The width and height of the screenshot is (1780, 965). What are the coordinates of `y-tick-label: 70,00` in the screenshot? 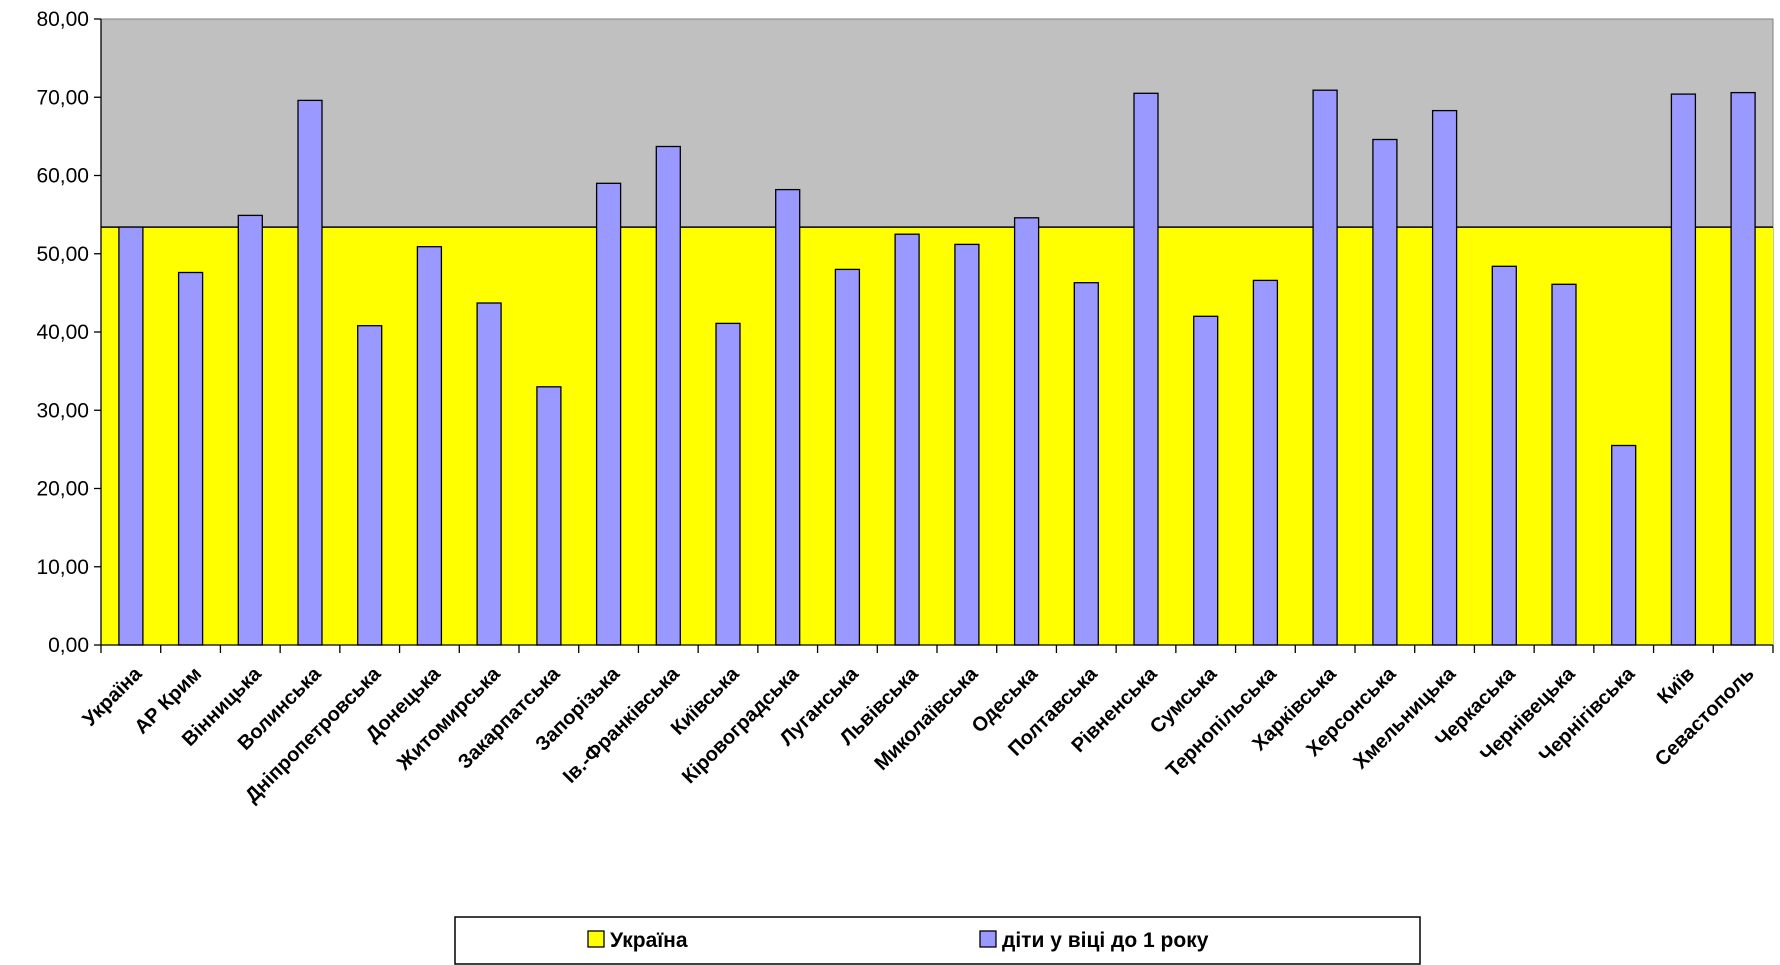 It's located at (62, 97).